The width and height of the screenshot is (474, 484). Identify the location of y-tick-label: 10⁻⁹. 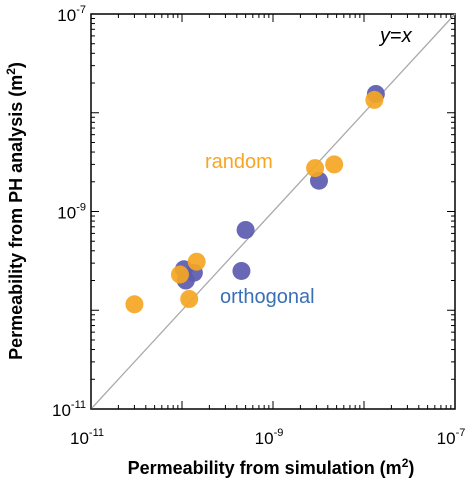
(71, 212).